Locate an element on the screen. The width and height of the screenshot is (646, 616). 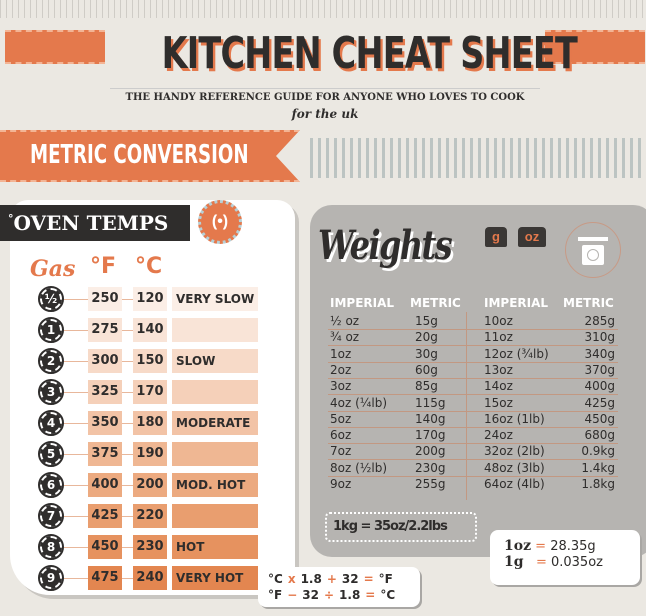
imperial-cell: 24oz is located at coordinates (498, 435).